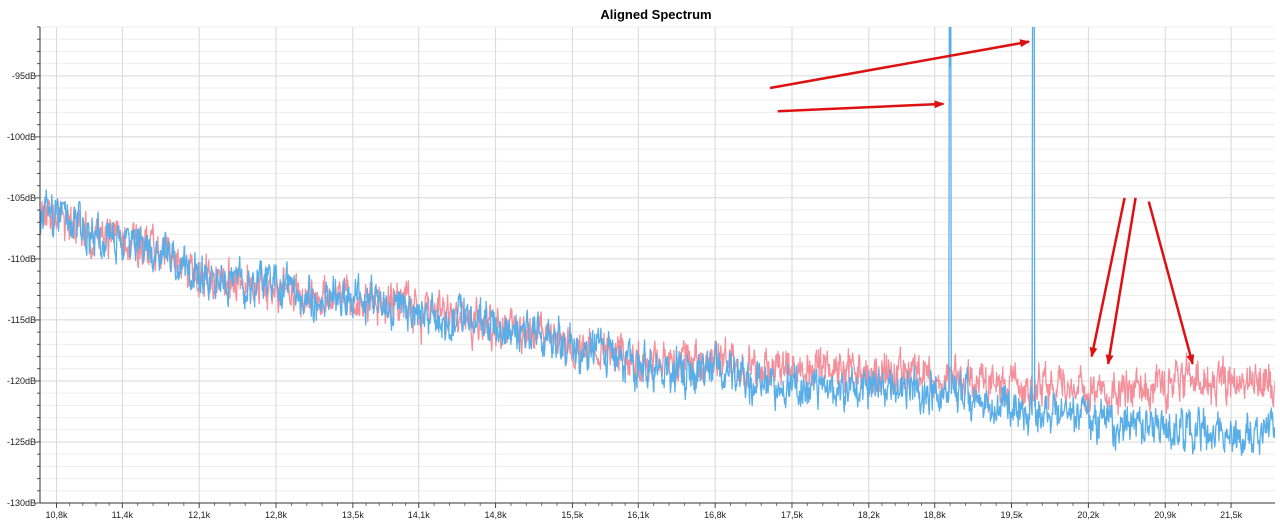  Describe the element at coordinates (21, 381) in the screenshot. I see `y-tick-label: -120dB` at that location.